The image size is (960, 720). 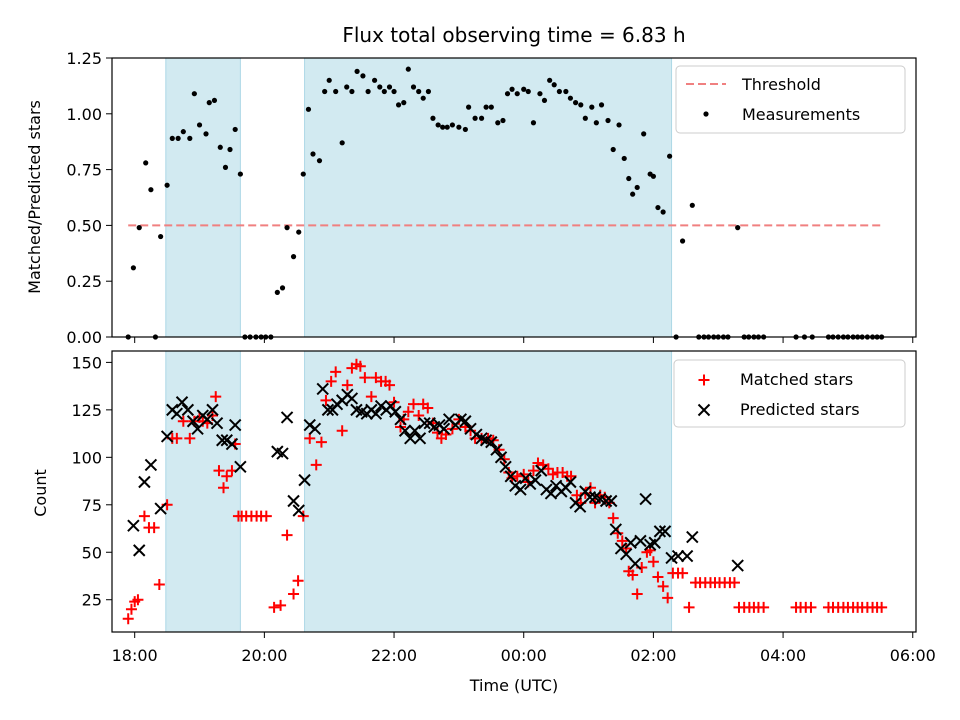 I want to click on x-tick-label: 20:00, so click(x=264, y=655).